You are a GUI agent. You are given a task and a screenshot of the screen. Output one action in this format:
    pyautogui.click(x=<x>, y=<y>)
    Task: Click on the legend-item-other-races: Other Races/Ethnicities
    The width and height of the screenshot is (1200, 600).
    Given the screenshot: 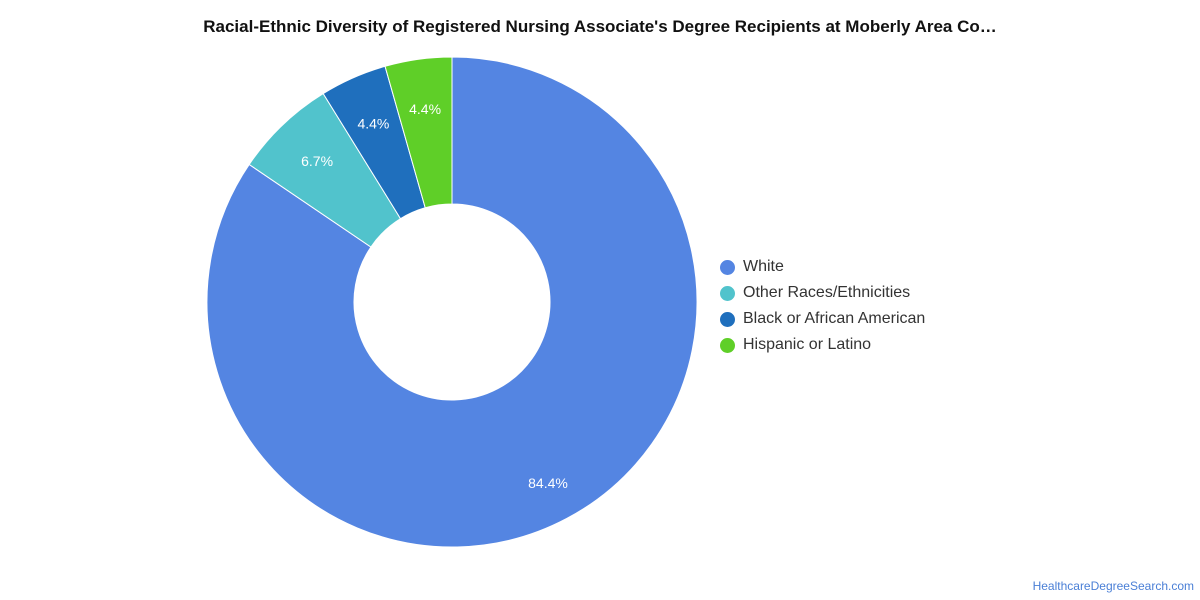 What is the action you would take?
    pyautogui.click(x=822, y=293)
    